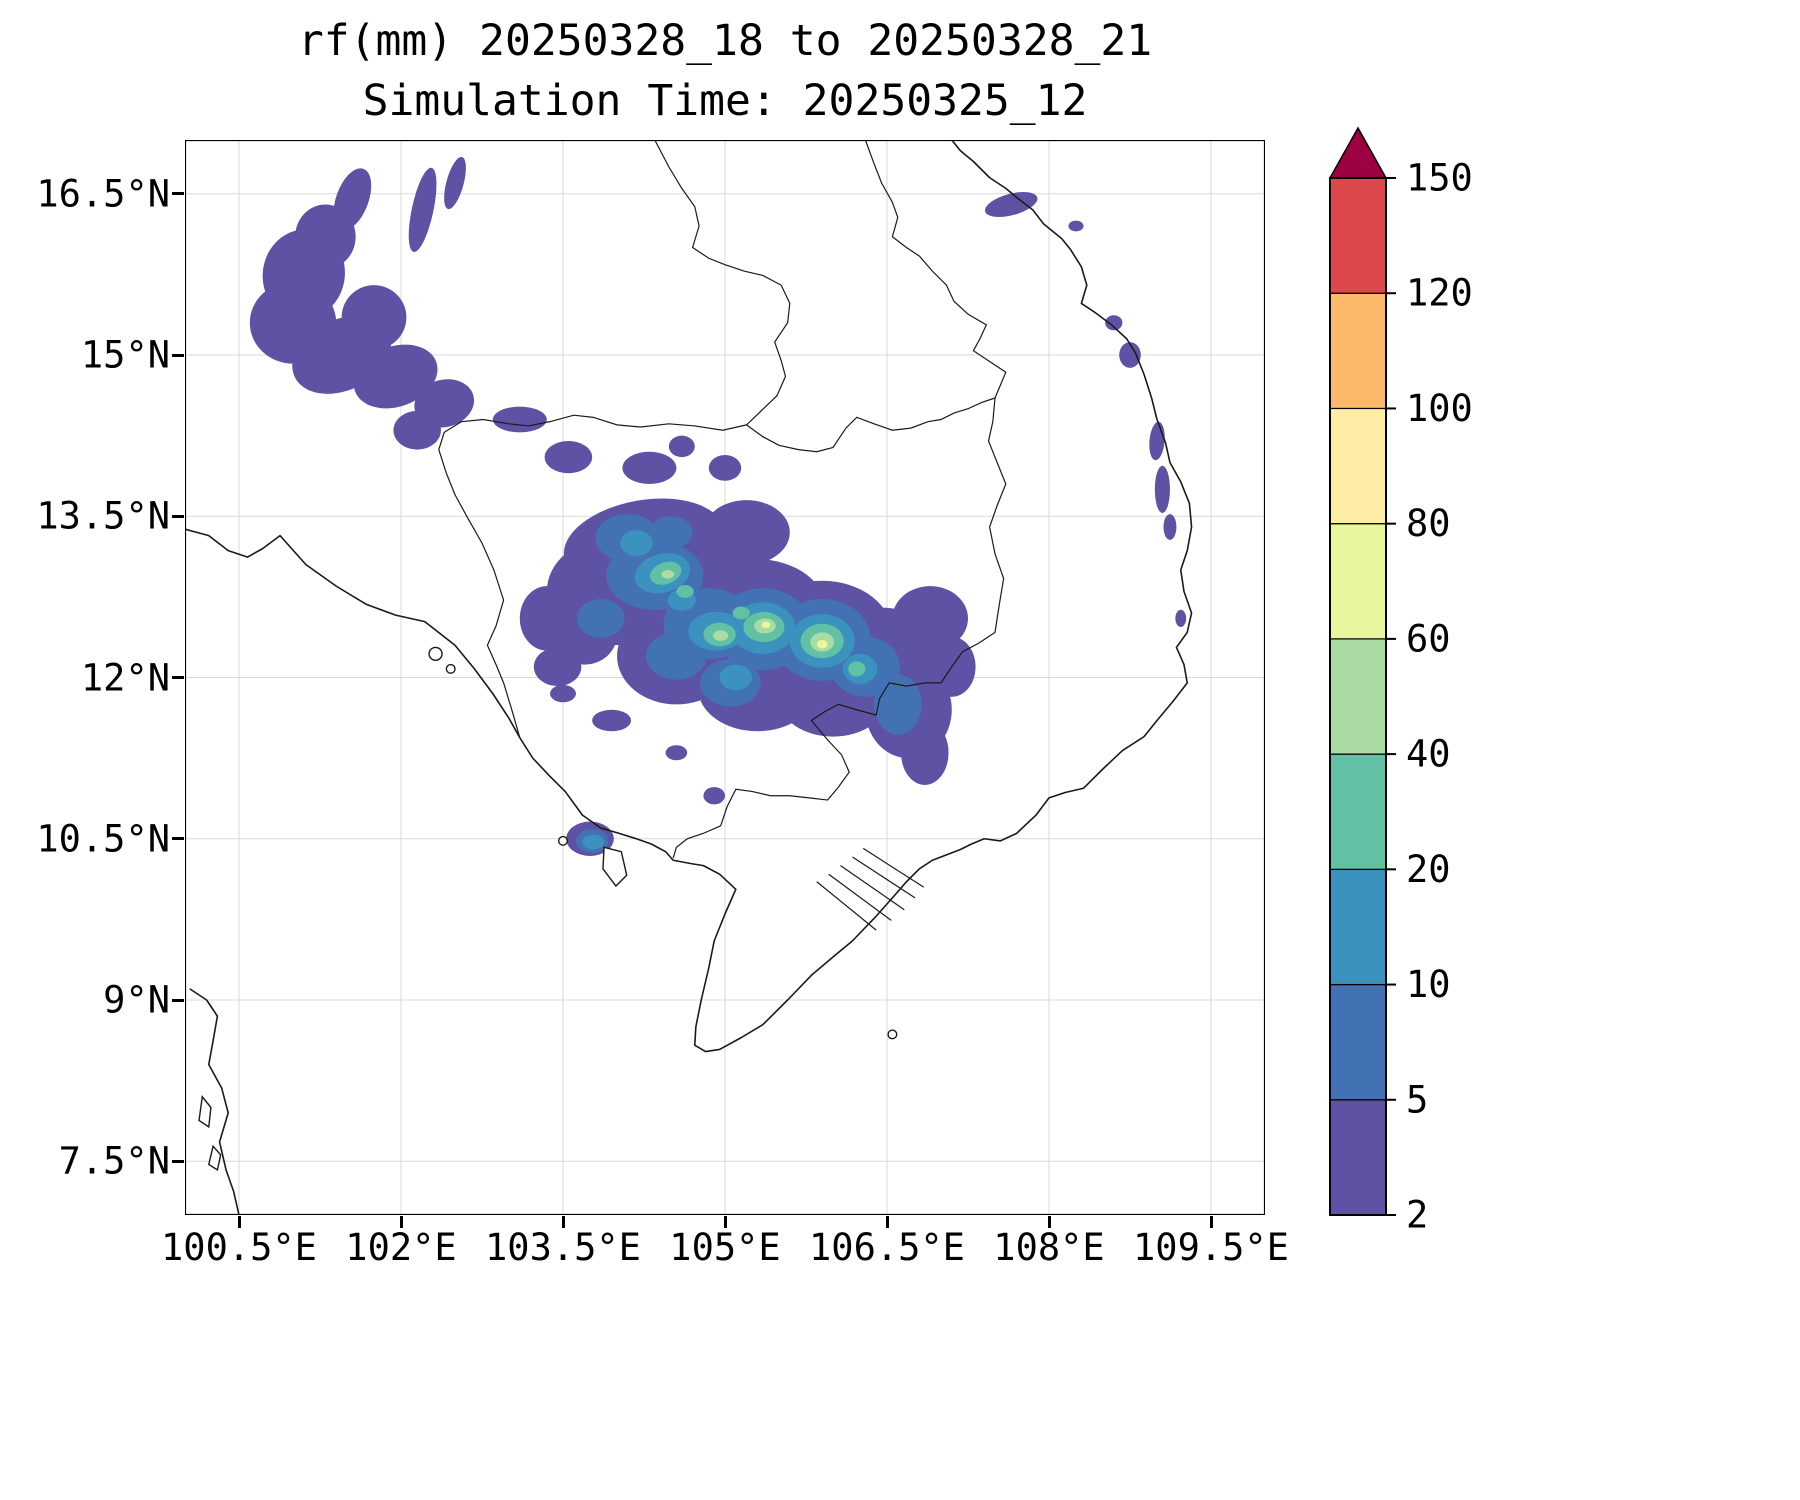 The height and width of the screenshot is (1500, 1800). I want to click on colorbar-canvas: 2 5 10 20 40 60 80 100 120 150, so click(1400, 681).